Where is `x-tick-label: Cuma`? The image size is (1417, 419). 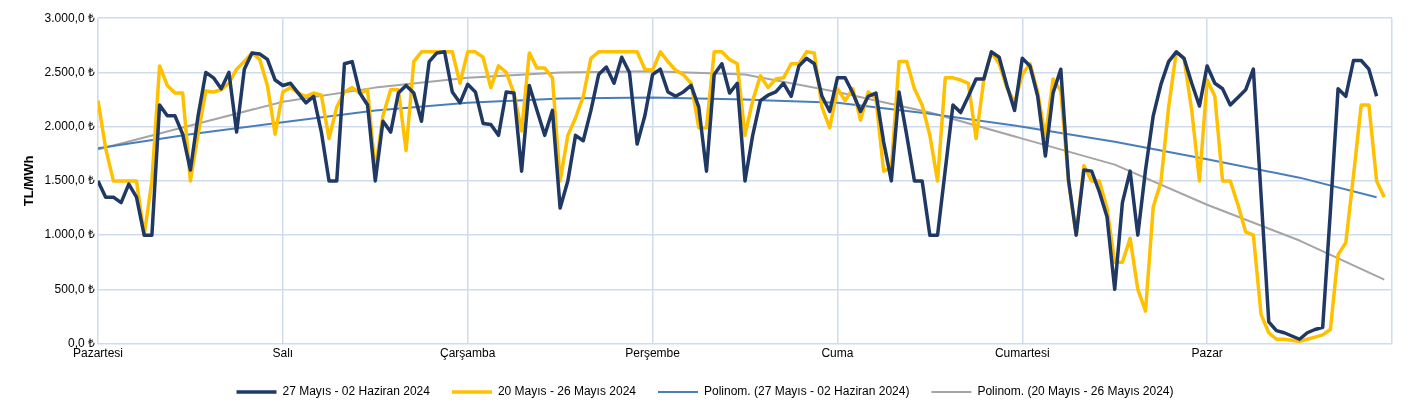 x-tick-label: Cuma is located at coordinates (837, 353).